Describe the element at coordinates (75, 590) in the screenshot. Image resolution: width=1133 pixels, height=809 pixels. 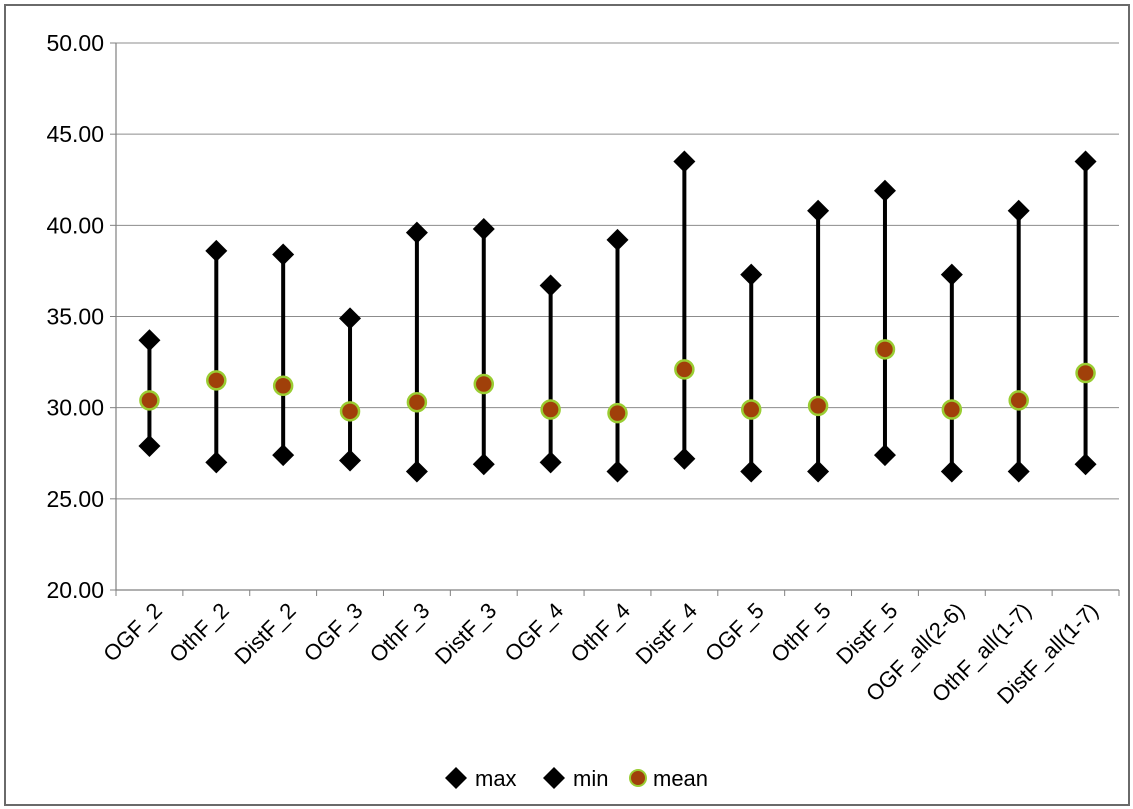
I see `y-tick-label: 20.00` at that location.